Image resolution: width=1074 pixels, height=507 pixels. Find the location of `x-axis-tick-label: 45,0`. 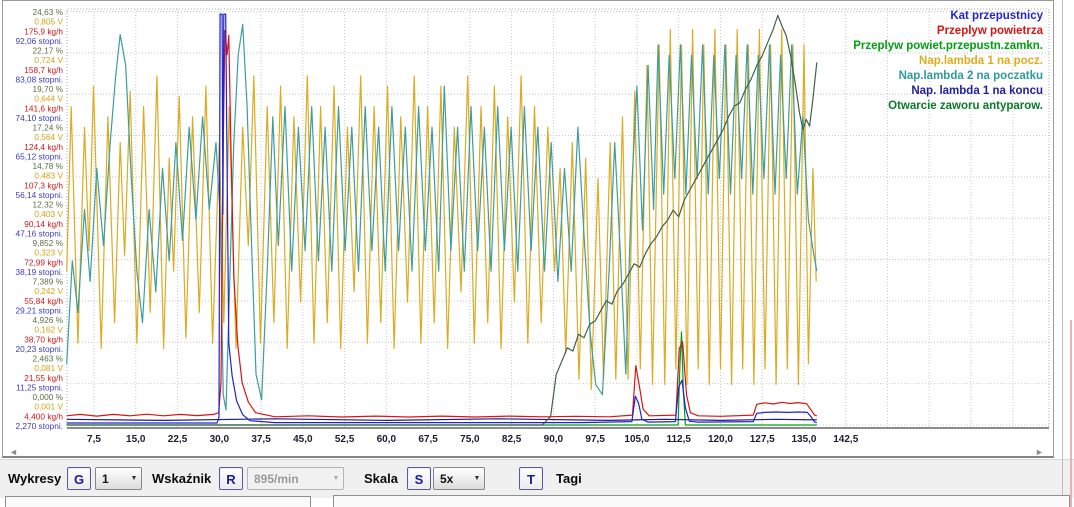

x-axis-tick-label: 45,0 is located at coordinates (303, 439).